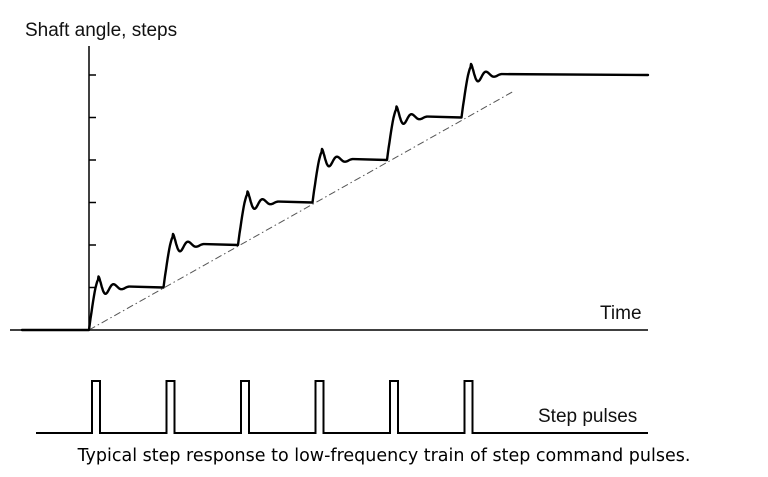 This screenshot has height=477, width=768. I want to click on x-axis-label: Time, so click(621, 313).